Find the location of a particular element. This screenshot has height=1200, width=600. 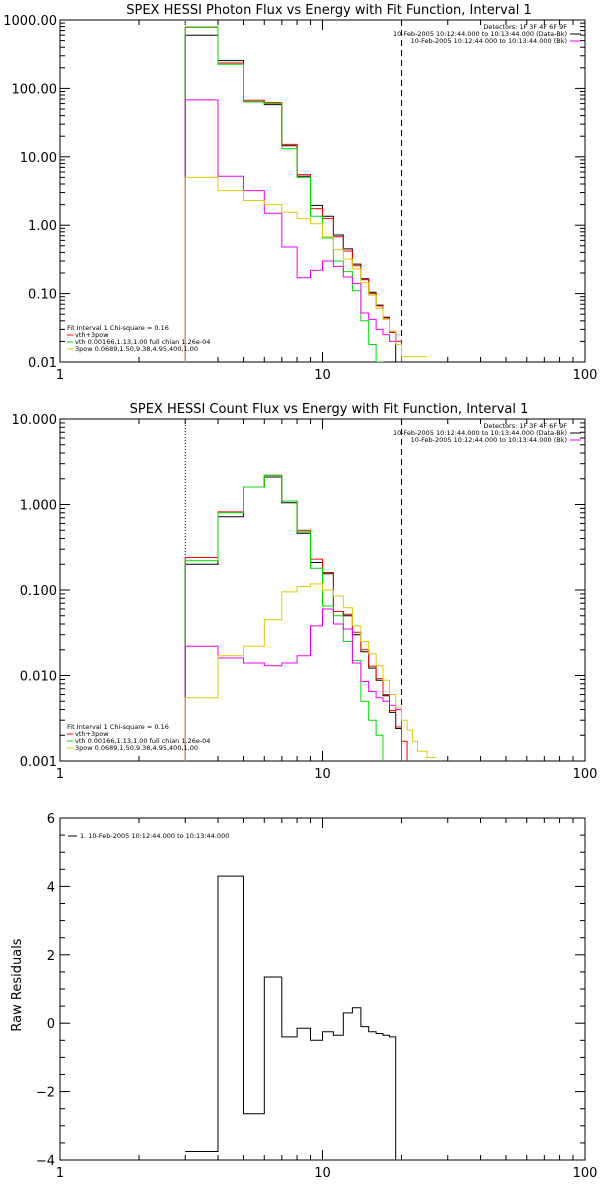

residuals-y-tick-label: −4 is located at coordinates (45, 1161).